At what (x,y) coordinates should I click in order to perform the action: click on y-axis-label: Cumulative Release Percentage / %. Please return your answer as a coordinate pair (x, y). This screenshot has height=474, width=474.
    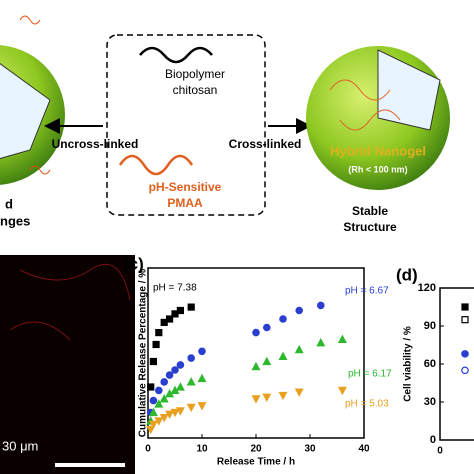
    Looking at the image, I should click on (143, 353).